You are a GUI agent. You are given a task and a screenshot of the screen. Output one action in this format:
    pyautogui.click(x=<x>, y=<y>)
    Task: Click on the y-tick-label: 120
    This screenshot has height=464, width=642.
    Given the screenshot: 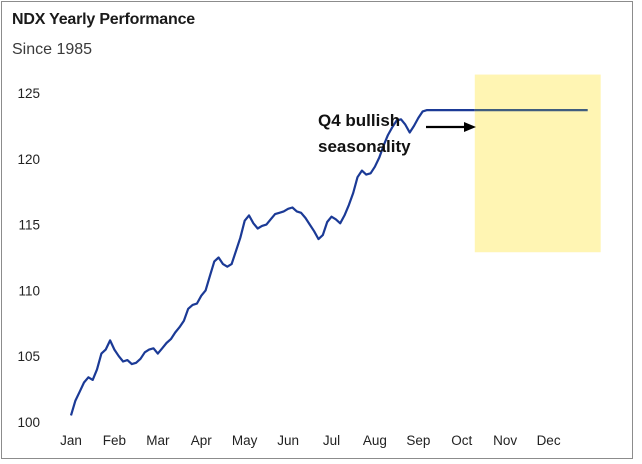 What is the action you would take?
    pyautogui.click(x=28, y=159)
    